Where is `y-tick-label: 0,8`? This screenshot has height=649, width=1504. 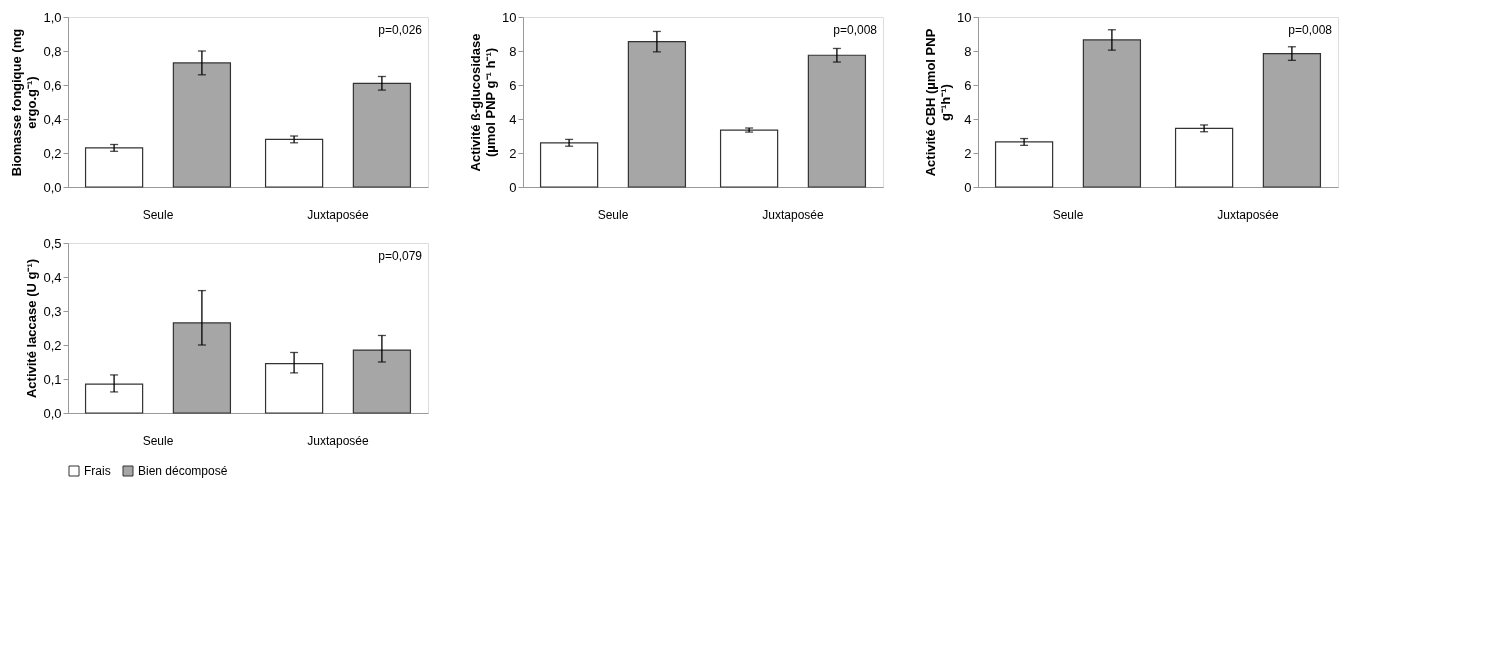 y-tick-label: 0,8 is located at coordinates (52, 51).